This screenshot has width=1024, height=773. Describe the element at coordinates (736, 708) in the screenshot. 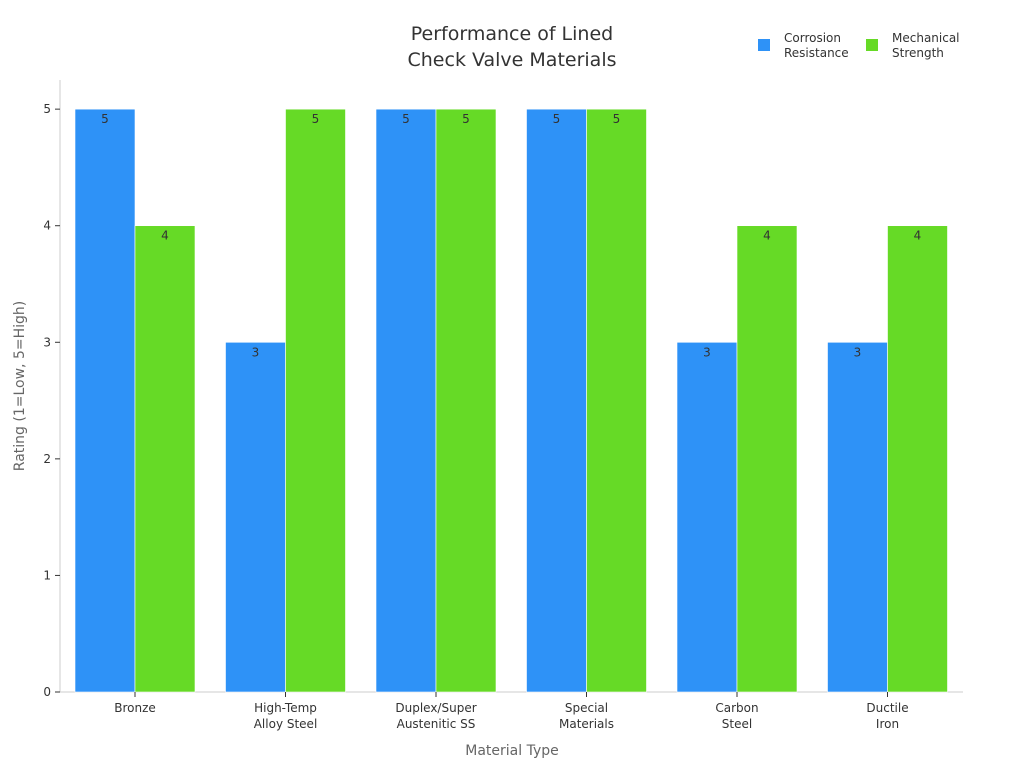

I see `x-tick-label: Carbon` at that location.